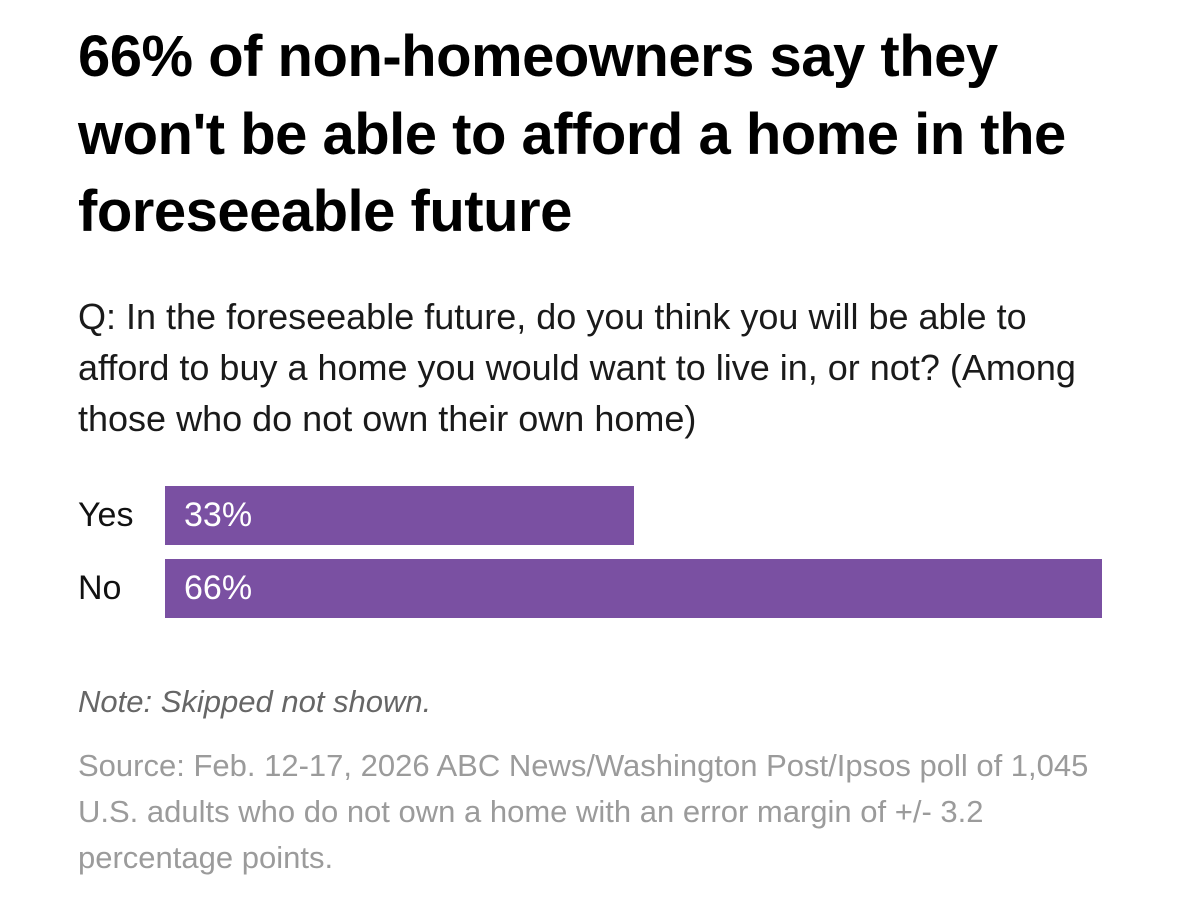 The height and width of the screenshot is (909, 1179). Describe the element at coordinates (106, 515) in the screenshot. I see `category-label-yes: Yes` at that location.